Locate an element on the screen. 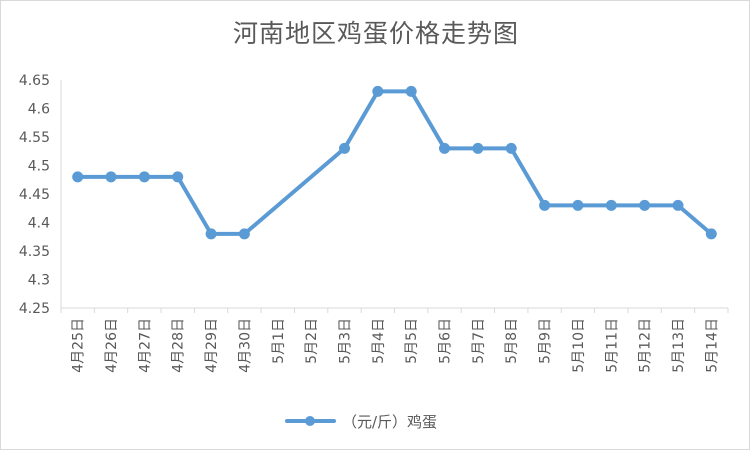  y-tick-label: 4.4 is located at coordinates (39, 224).